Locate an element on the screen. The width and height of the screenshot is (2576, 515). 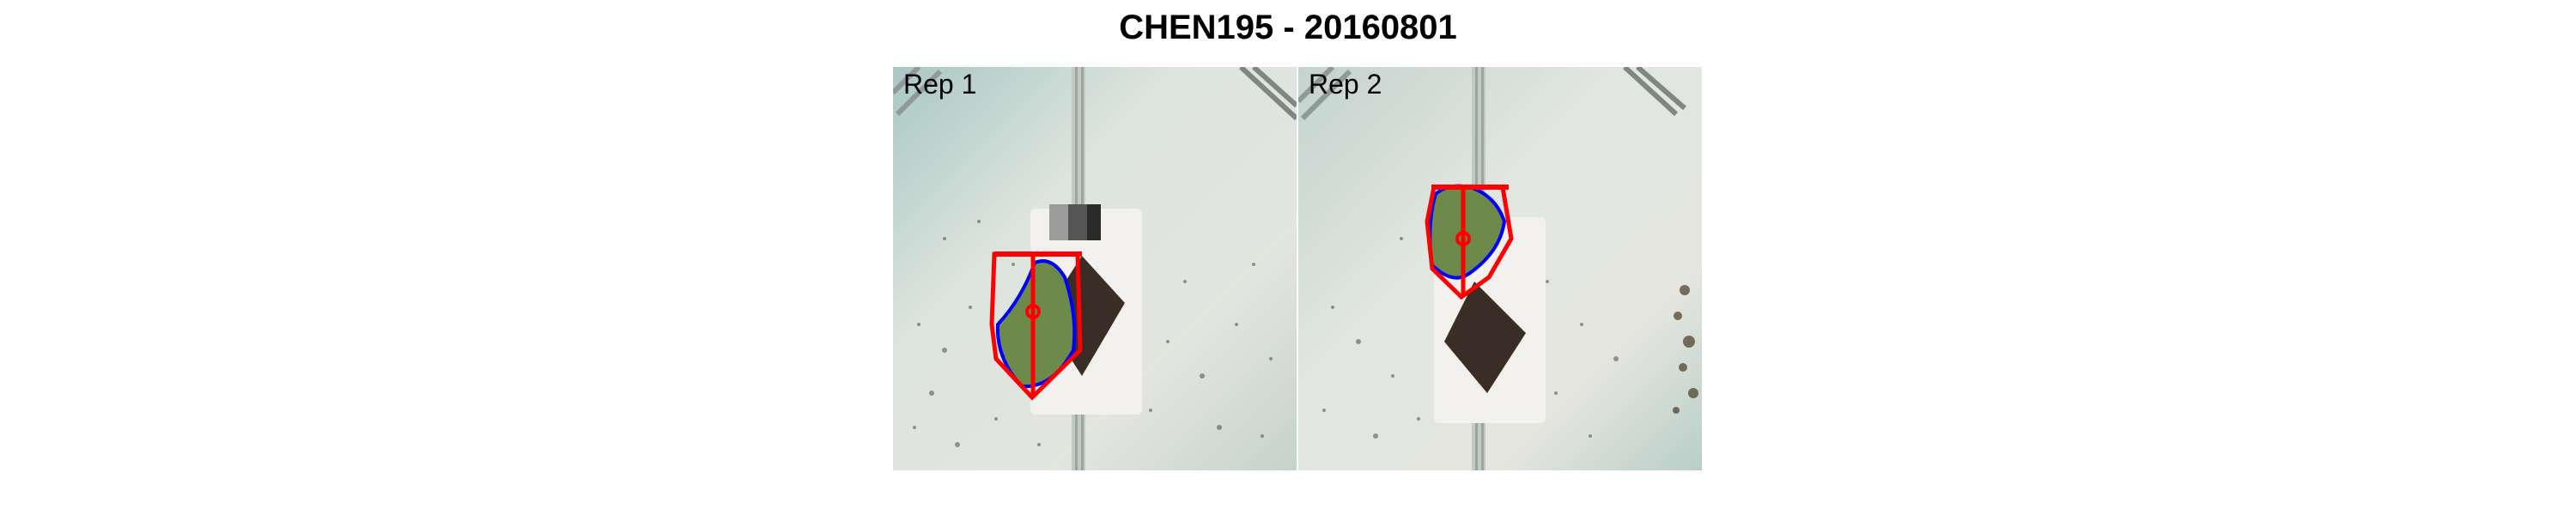
rep-2-panel: Rep 2 is located at coordinates (1500, 268).